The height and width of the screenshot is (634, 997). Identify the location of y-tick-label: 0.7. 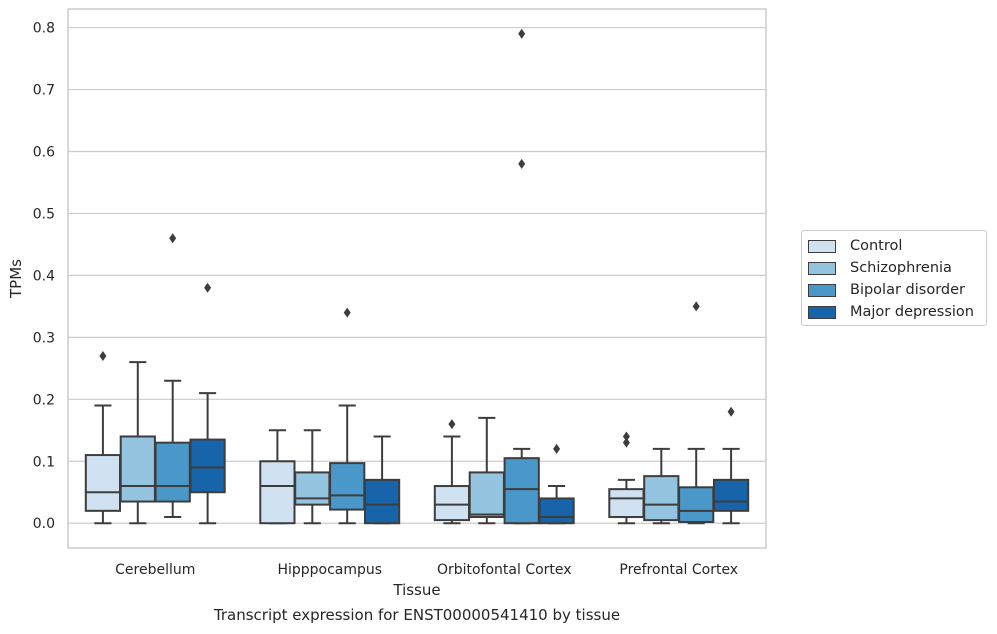
(44, 91).